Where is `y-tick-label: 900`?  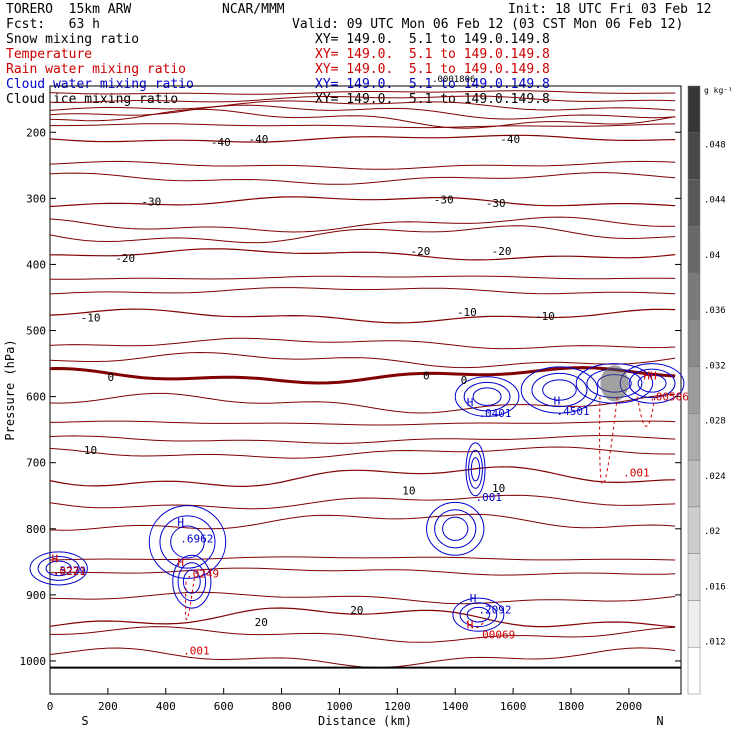
y-tick-label: 900 is located at coordinates (36, 595).